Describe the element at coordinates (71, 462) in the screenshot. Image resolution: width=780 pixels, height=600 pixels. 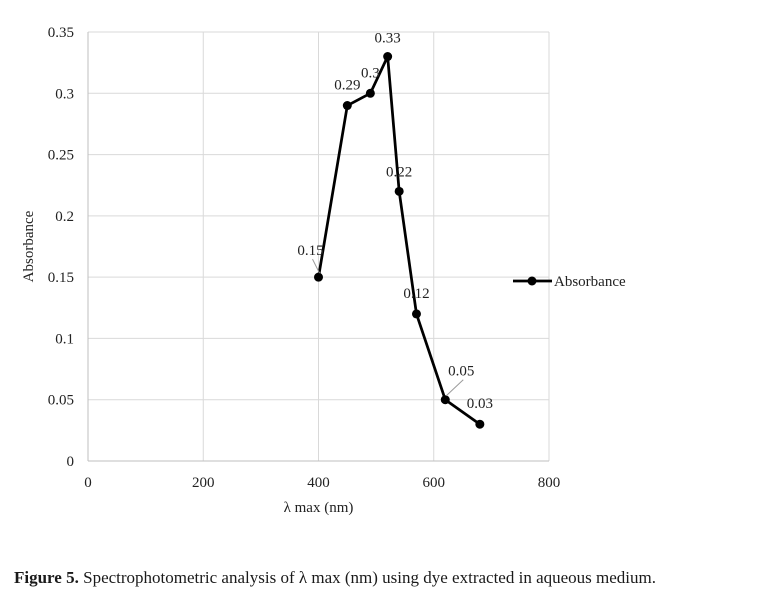
I see `y-tick-label: 0` at that location.